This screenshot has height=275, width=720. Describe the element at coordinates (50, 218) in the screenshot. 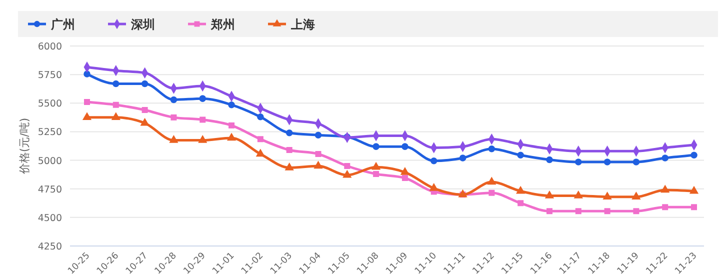

I see `y-tick-label: 4500` at that location.